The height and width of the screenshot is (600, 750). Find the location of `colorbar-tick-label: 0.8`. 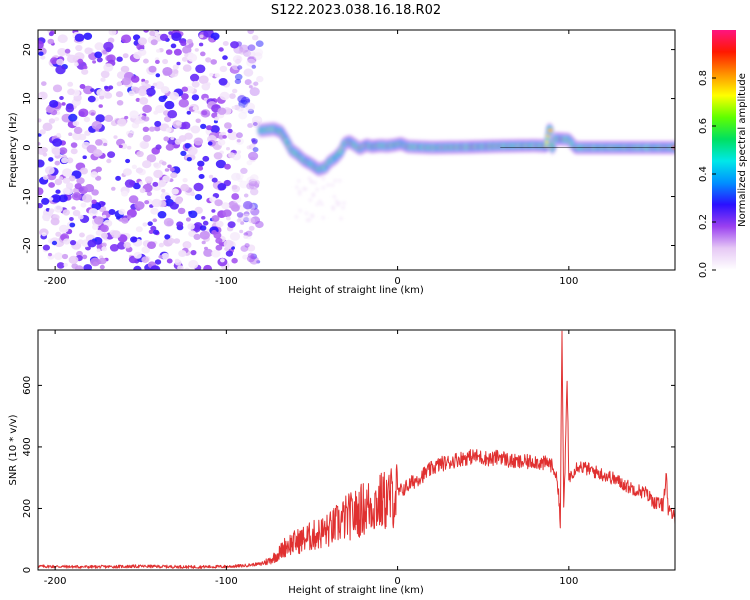

colorbar-tick-label: 0.8 is located at coordinates (703, 78).